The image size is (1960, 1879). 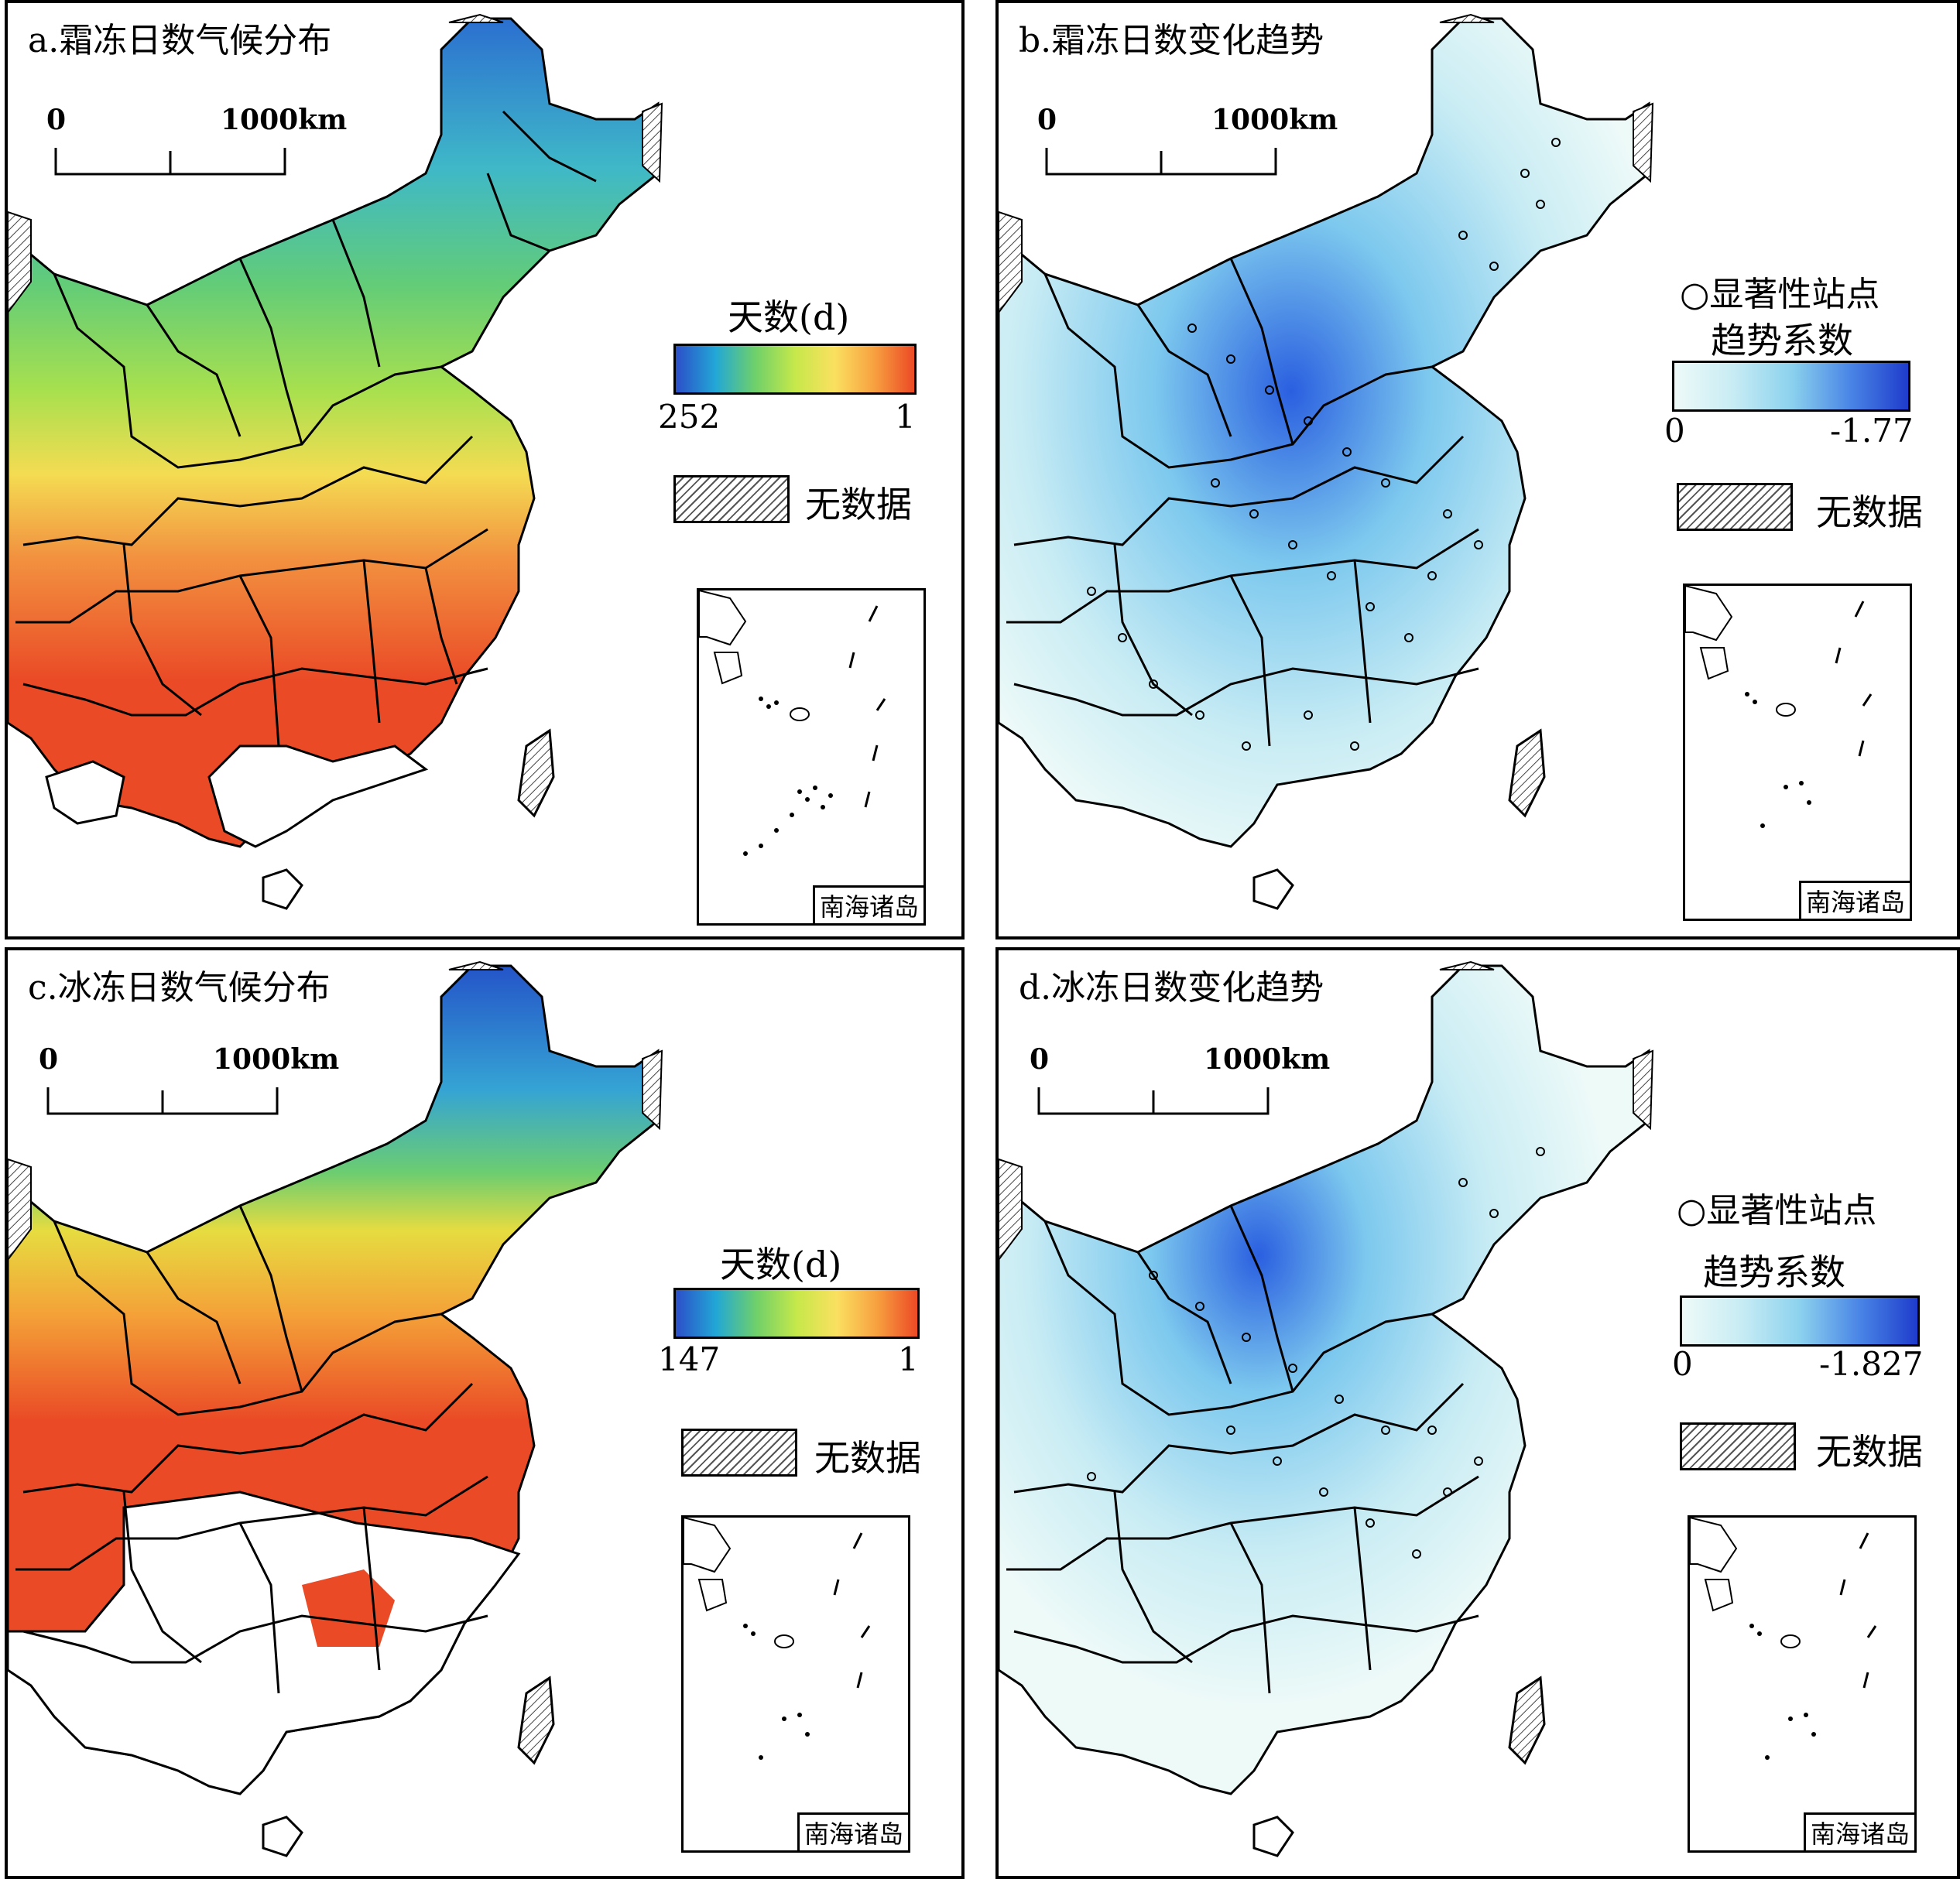 What do you see at coordinates (689, 1359) in the screenshot?
I see `ramp-min-label: 147` at bounding box center [689, 1359].